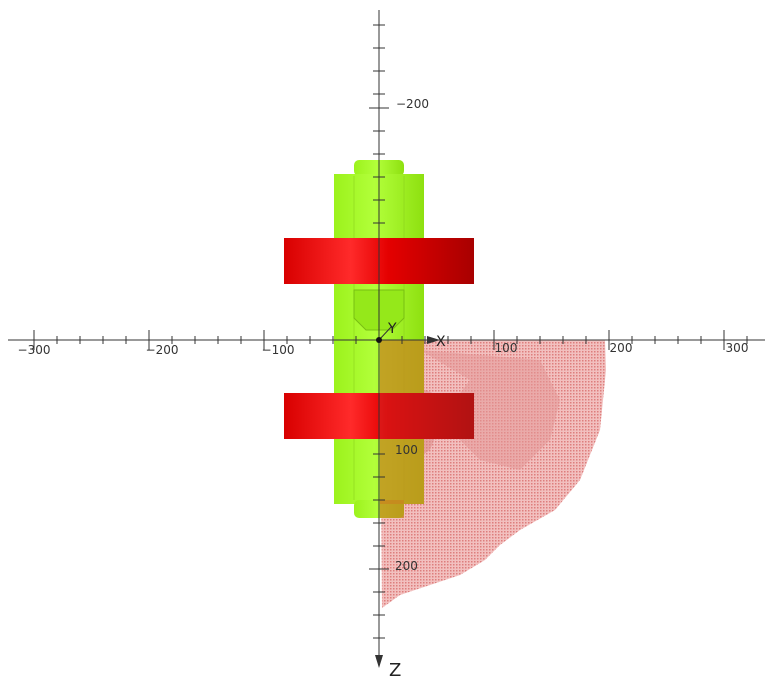 The width and height of the screenshot is (767, 680). I want to click on z-tick-label: 200, so click(406, 566).